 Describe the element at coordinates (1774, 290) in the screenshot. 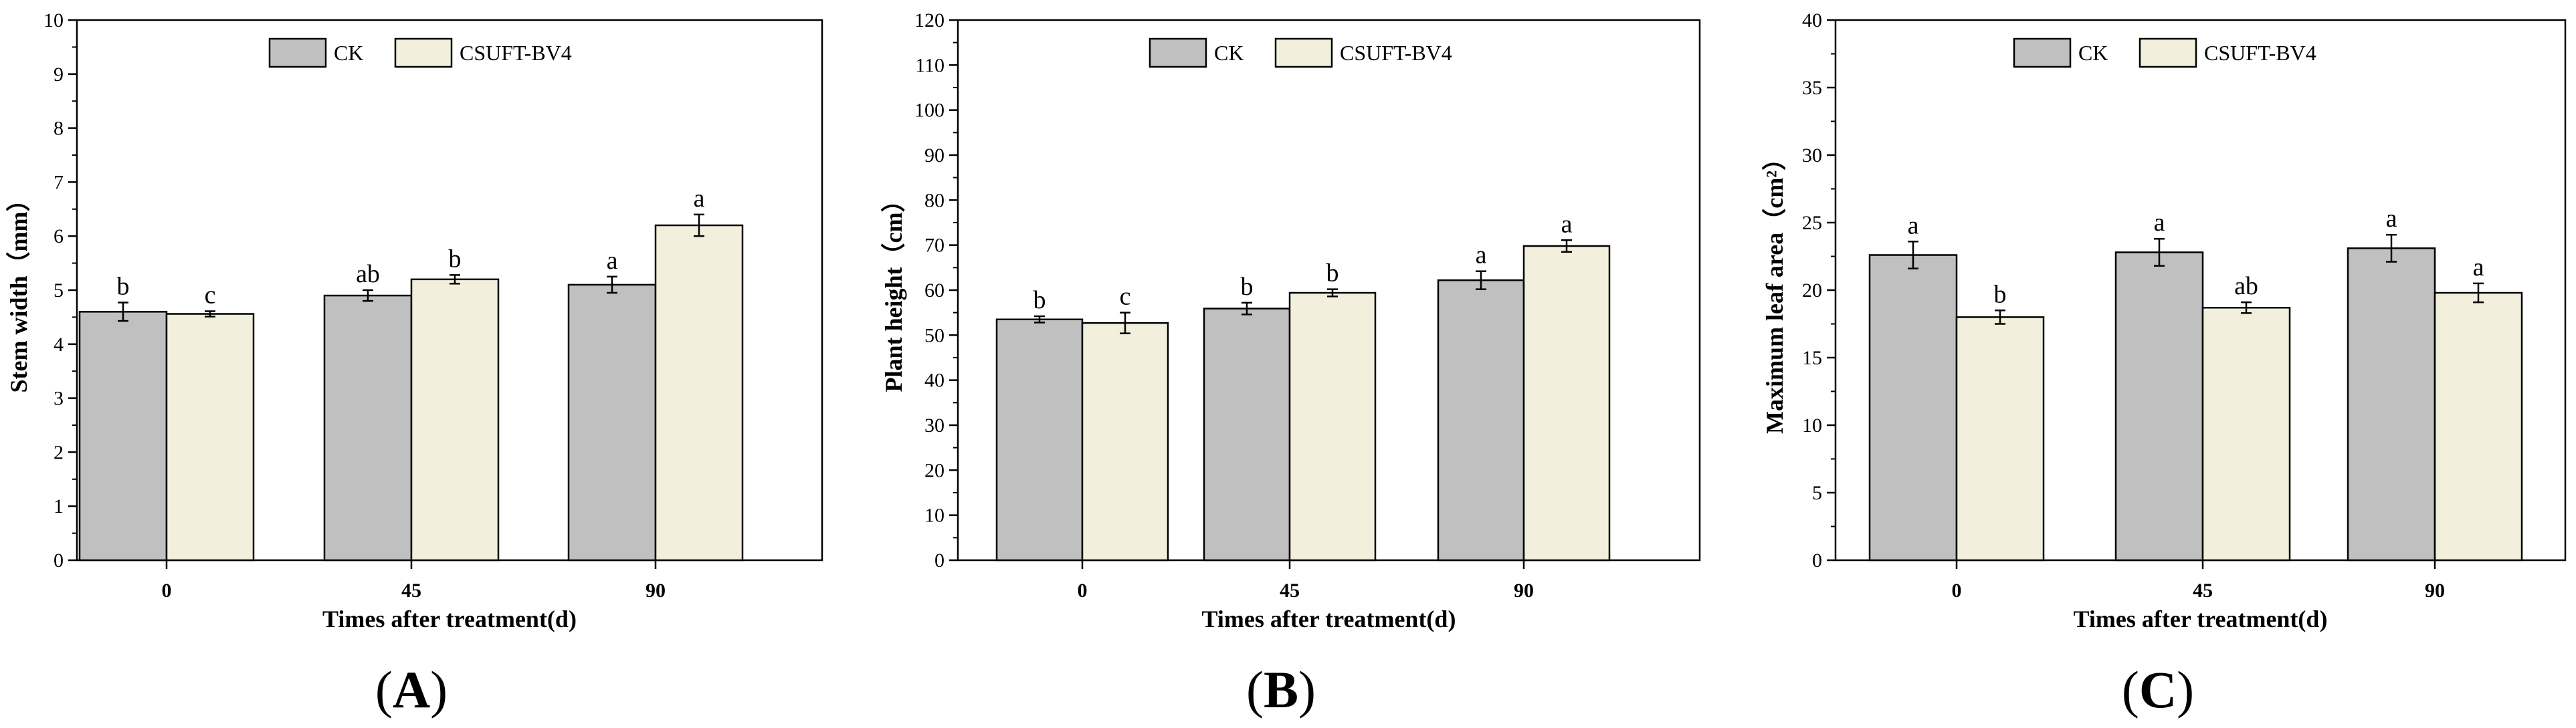

I see `y-axis-title: Maximum leaf area（cm²）` at that location.